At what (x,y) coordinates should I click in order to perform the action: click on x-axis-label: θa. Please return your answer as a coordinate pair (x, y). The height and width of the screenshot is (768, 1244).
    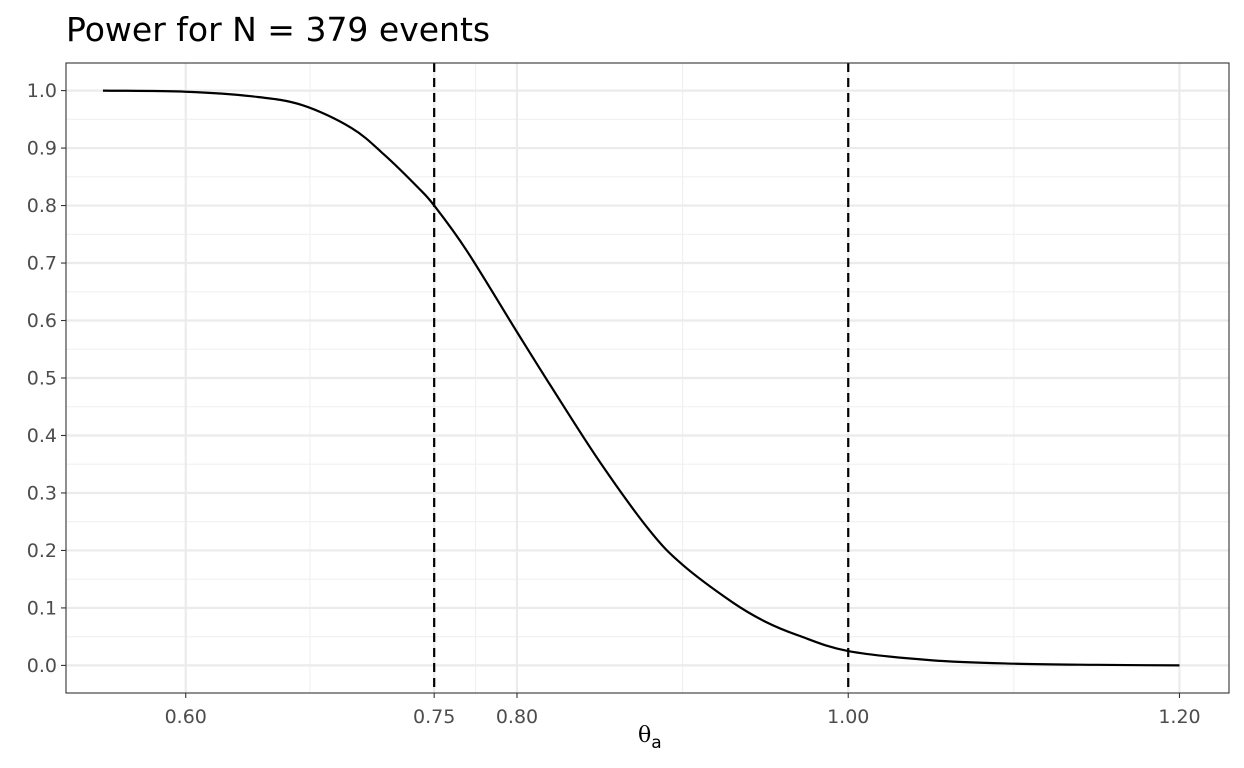
    Looking at the image, I should click on (650, 738).